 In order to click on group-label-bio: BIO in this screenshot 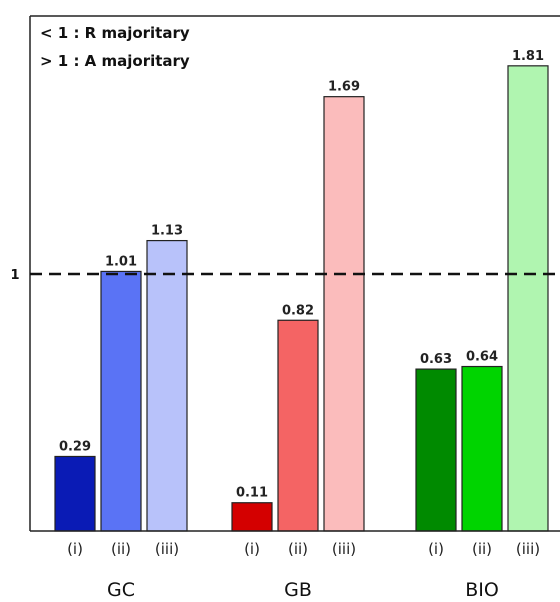, I will do `click(482, 590)`.